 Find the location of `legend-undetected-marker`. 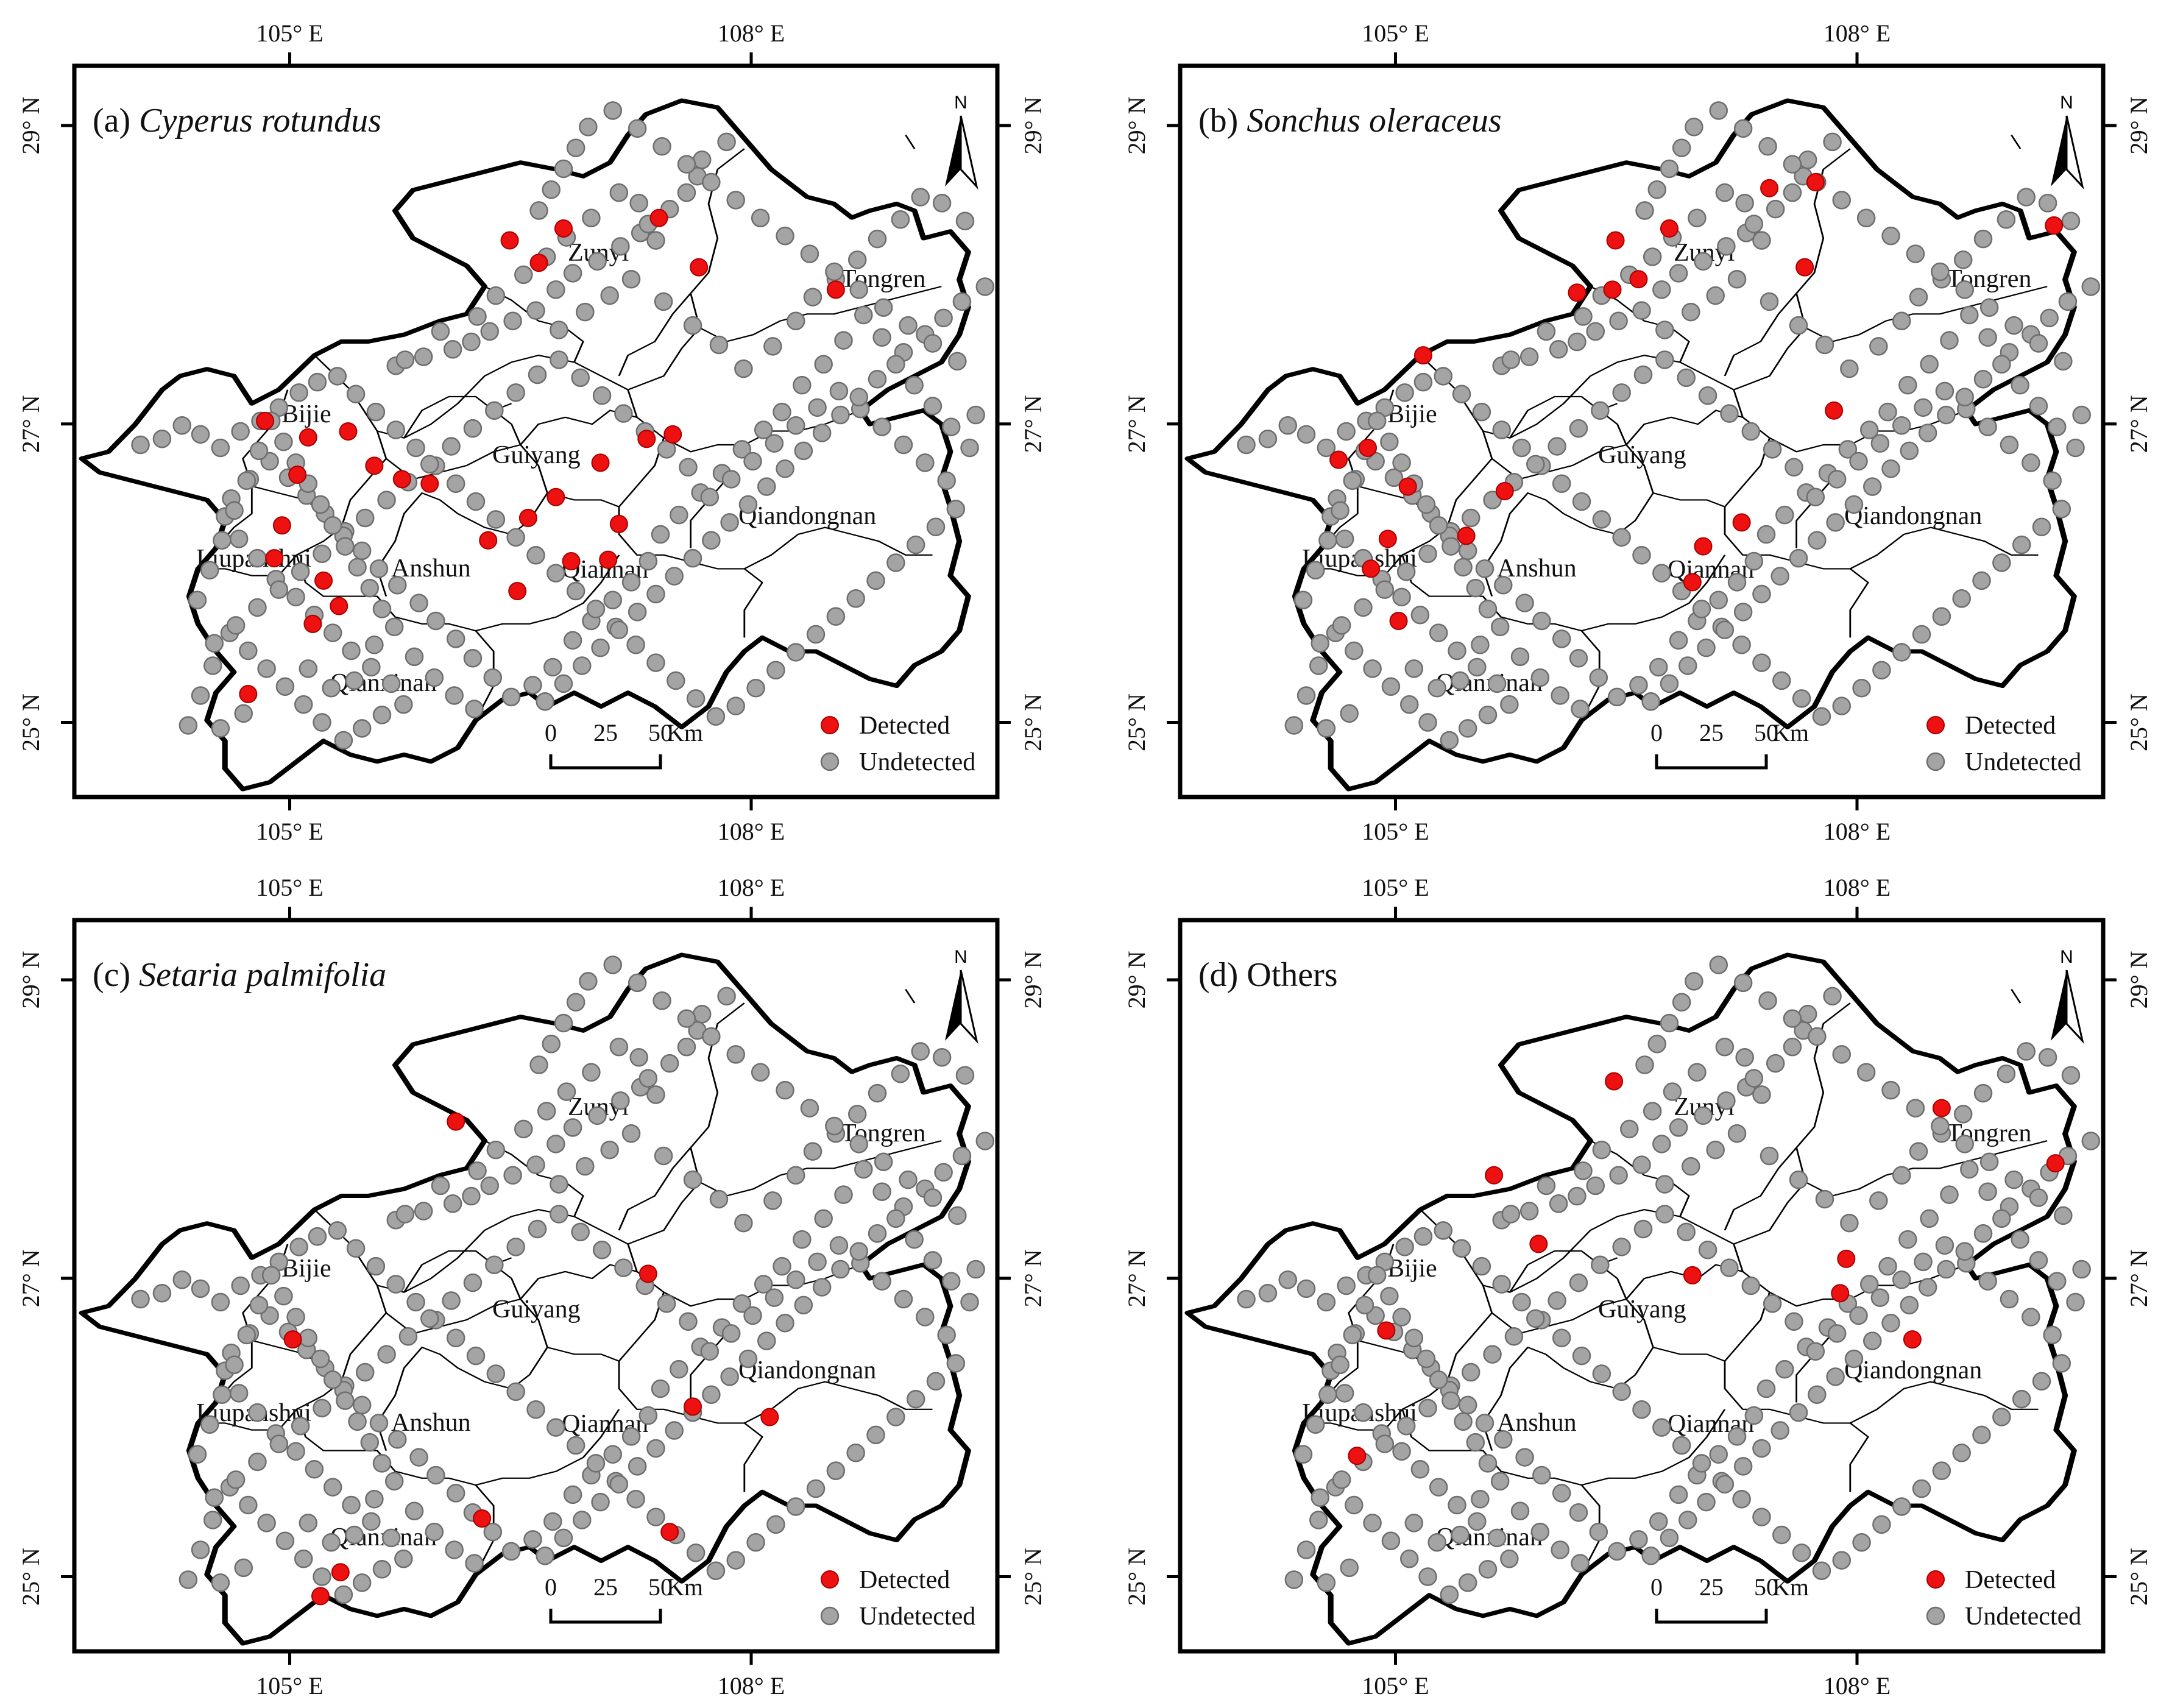

legend-undetected-marker is located at coordinates (830, 1616).